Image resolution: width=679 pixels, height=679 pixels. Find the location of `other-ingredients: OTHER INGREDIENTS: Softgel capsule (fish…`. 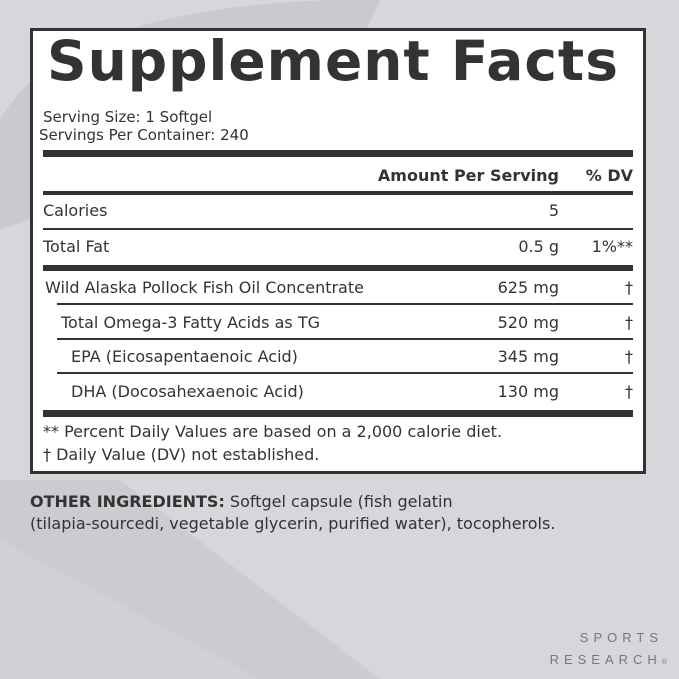

other-ingredients: OTHER INGREDIENTS: Softgel capsule (fish… is located at coordinates (292, 513).